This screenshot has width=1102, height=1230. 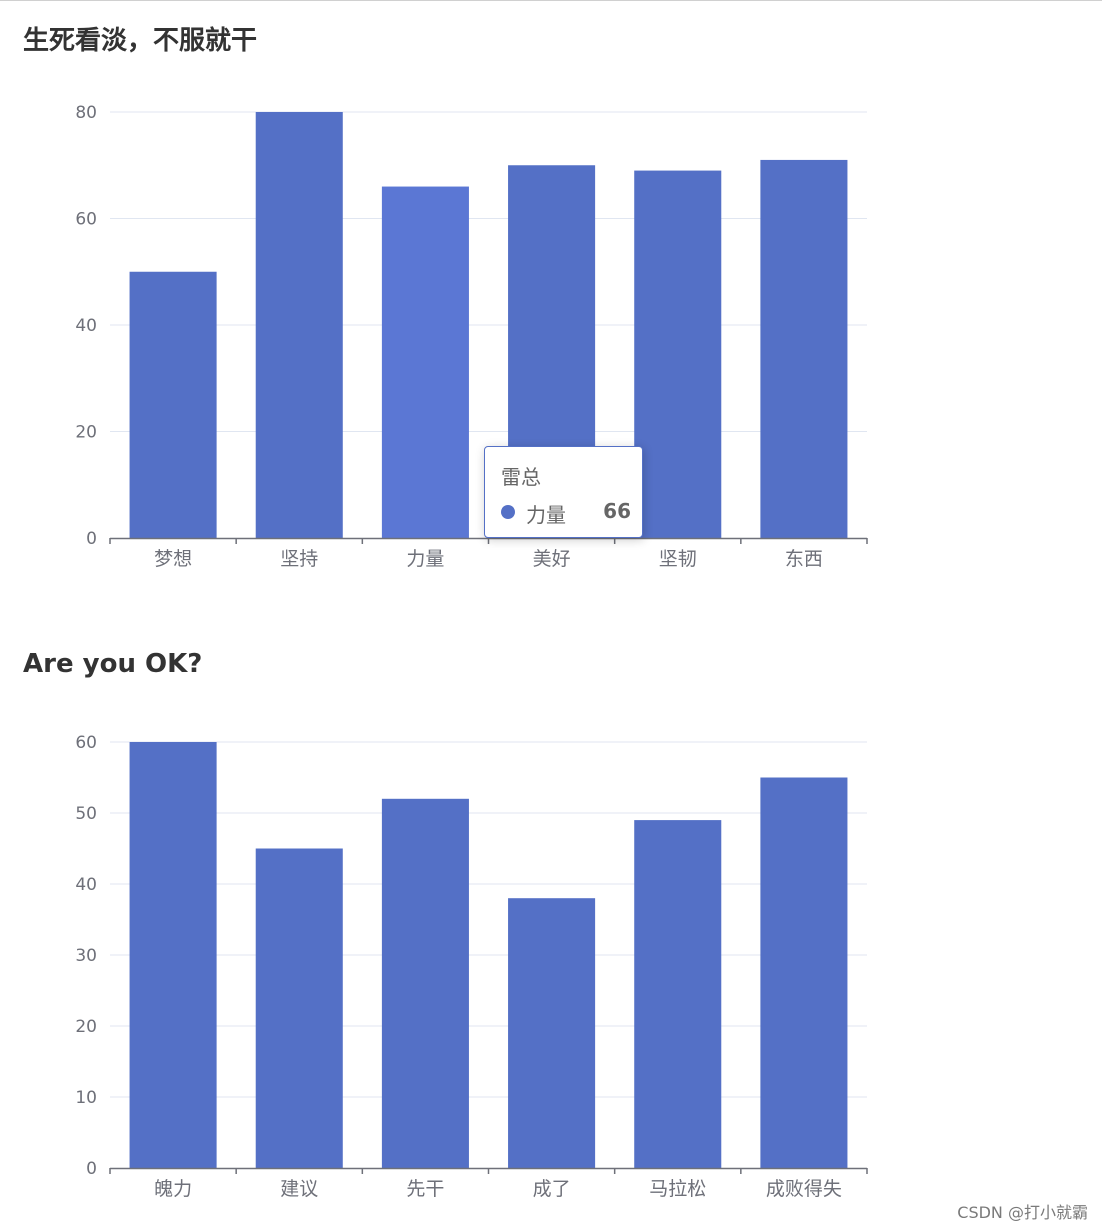 What do you see at coordinates (677, 1189) in the screenshot?
I see `x-tick-label: 马拉松` at bounding box center [677, 1189].